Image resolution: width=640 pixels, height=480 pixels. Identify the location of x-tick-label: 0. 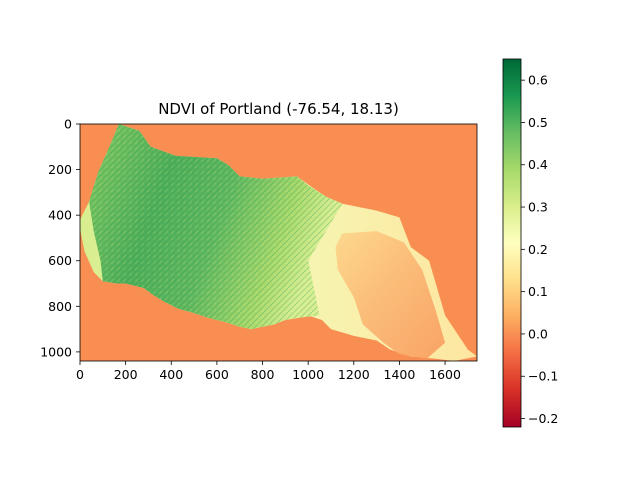
(80, 374).